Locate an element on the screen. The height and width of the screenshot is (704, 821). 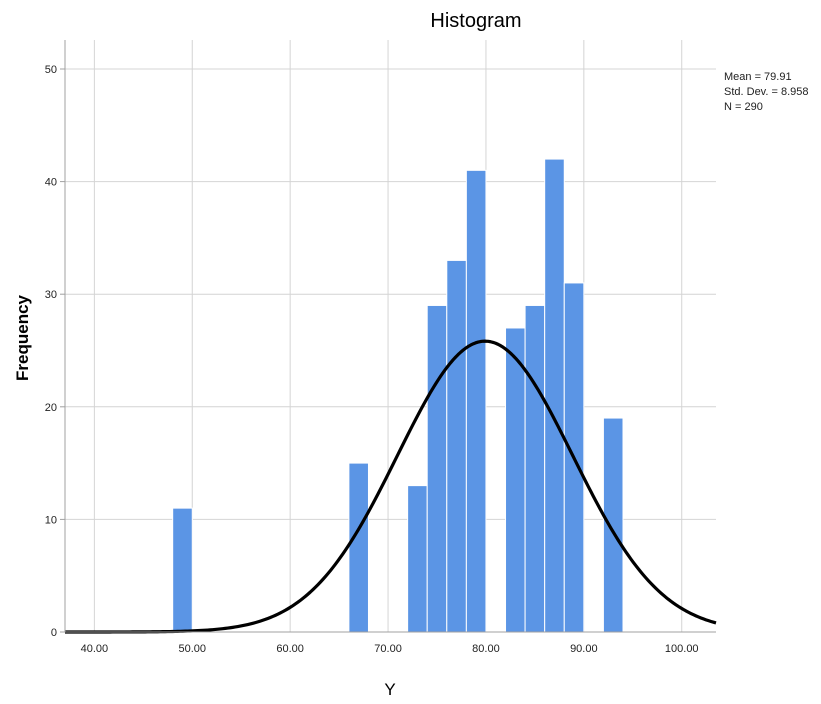
x-tick-label: 90.00 is located at coordinates (584, 649).